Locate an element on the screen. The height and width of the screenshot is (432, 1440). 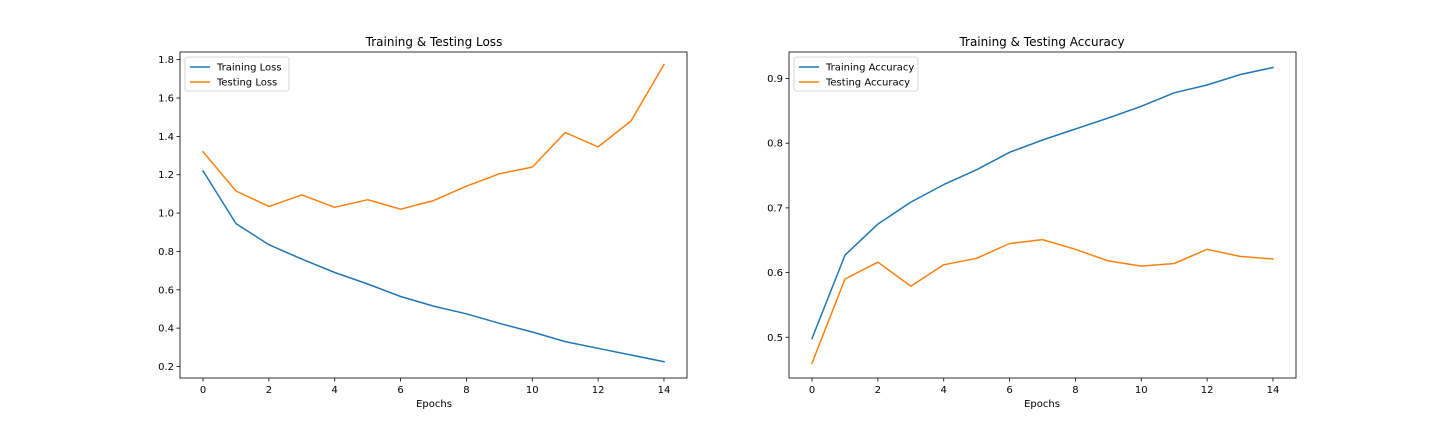
accuracy-legend-label-0: Training Accuracy is located at coordinates (869, 68).